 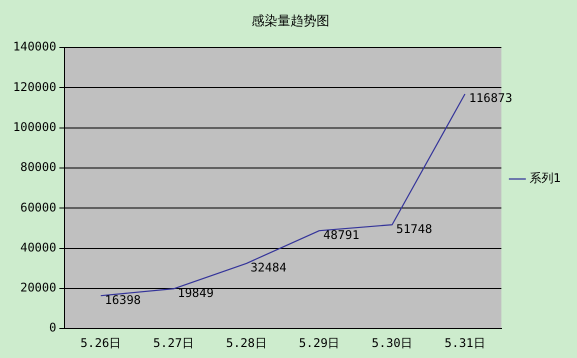 I want to click on y-tick-label: 20000, so click(x=38, y=287).